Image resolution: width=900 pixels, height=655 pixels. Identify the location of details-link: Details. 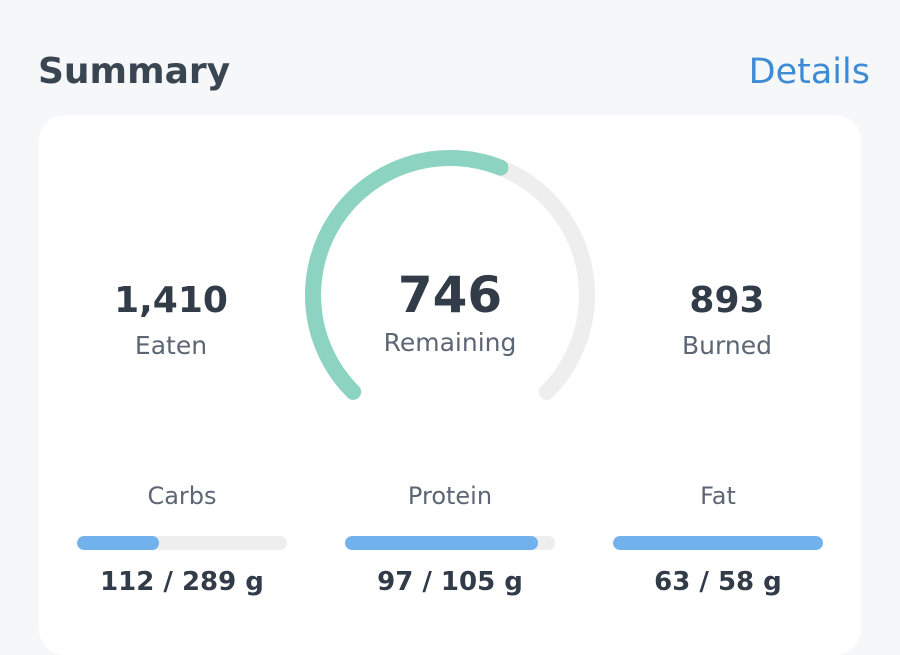
(809, 72).